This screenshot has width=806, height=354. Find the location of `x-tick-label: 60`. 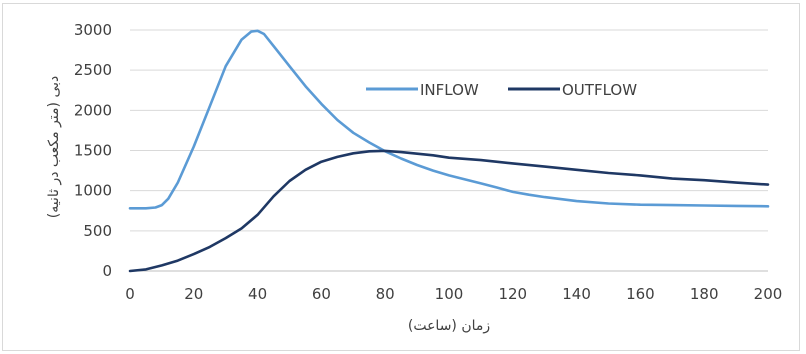

x-tick-label: 60 is located at coordinates (321, 294).